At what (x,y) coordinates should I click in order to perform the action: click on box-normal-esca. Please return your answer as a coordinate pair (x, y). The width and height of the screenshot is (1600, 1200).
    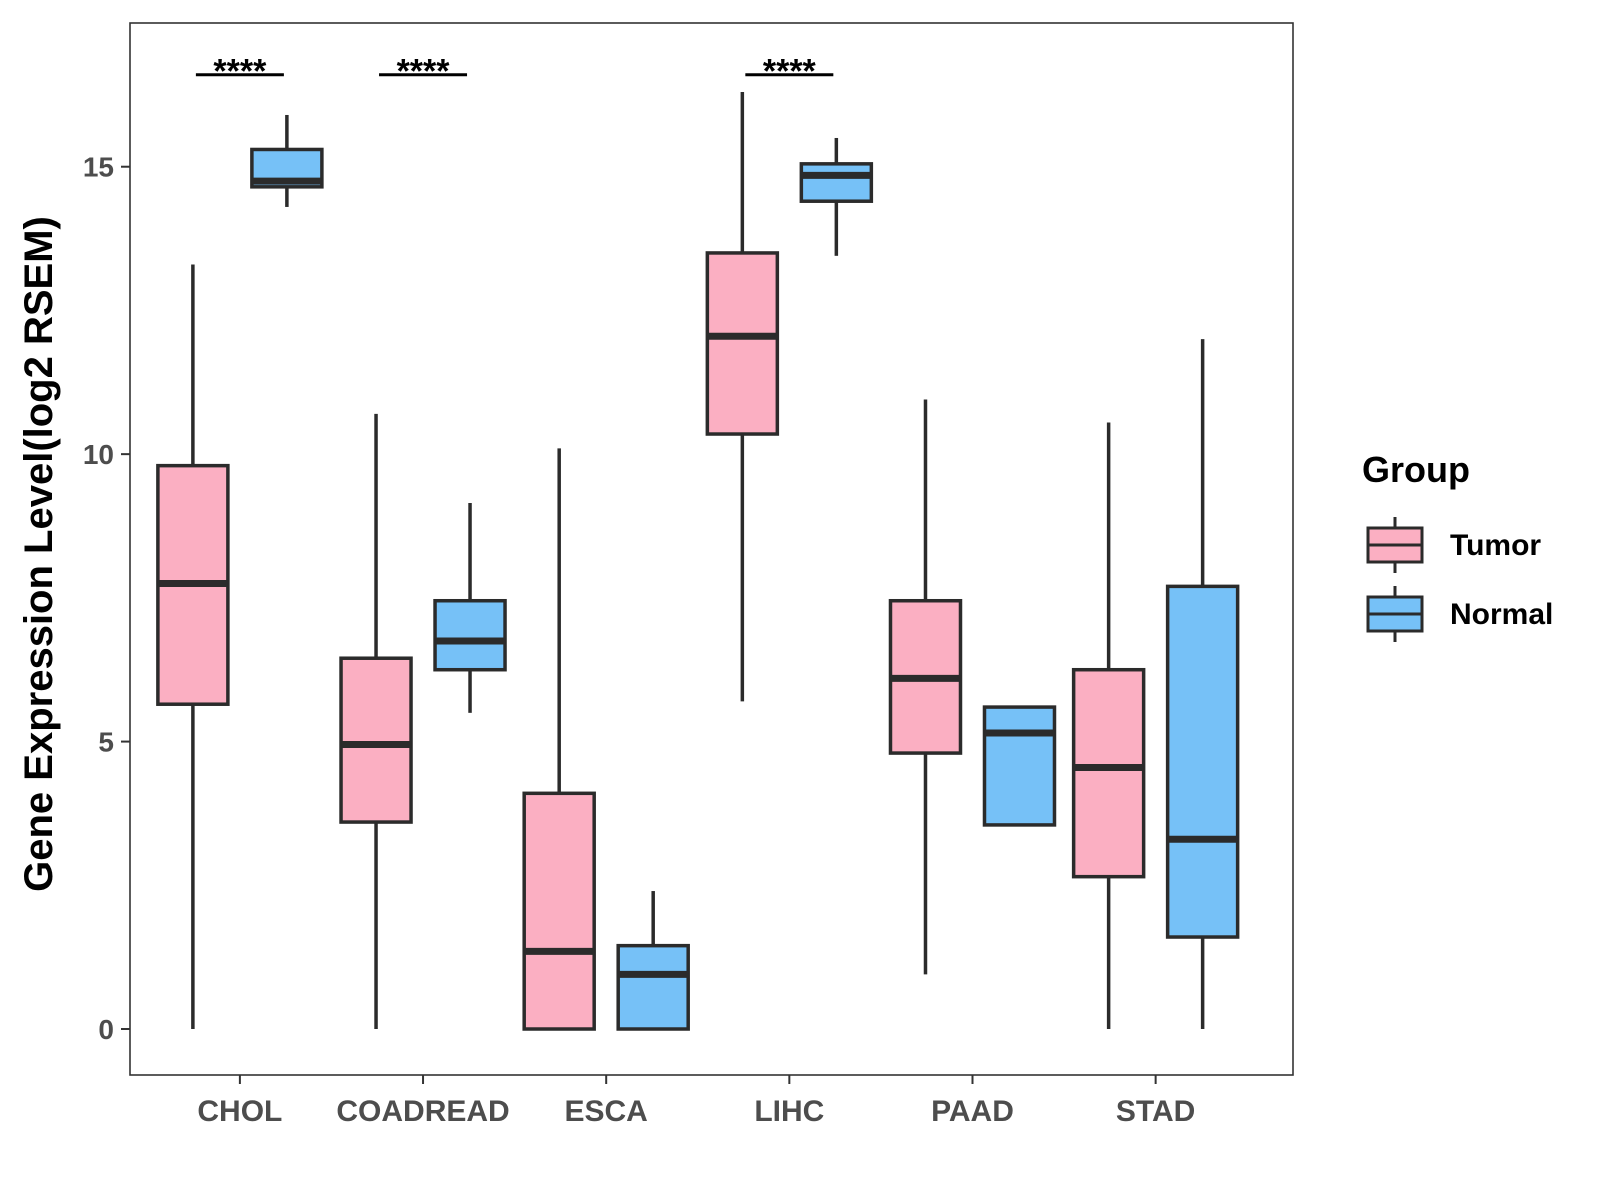
    Looking at the image, I should click on (653, 961).